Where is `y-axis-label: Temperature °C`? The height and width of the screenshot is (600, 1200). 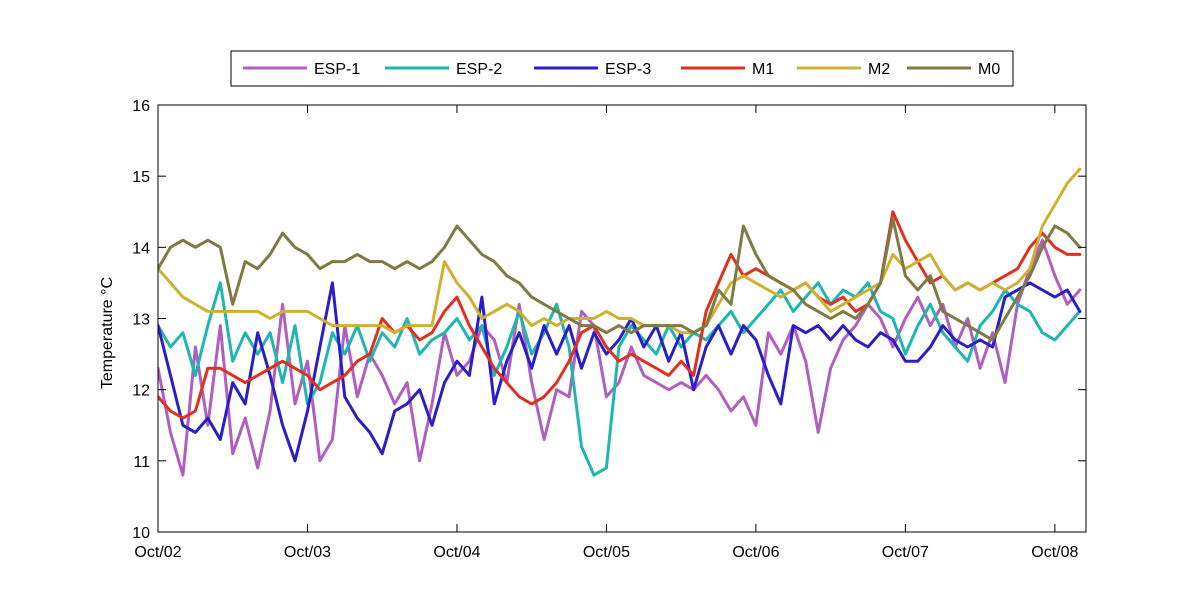
y-axis-label: Temperature °C is located at coordinates (107, 333).